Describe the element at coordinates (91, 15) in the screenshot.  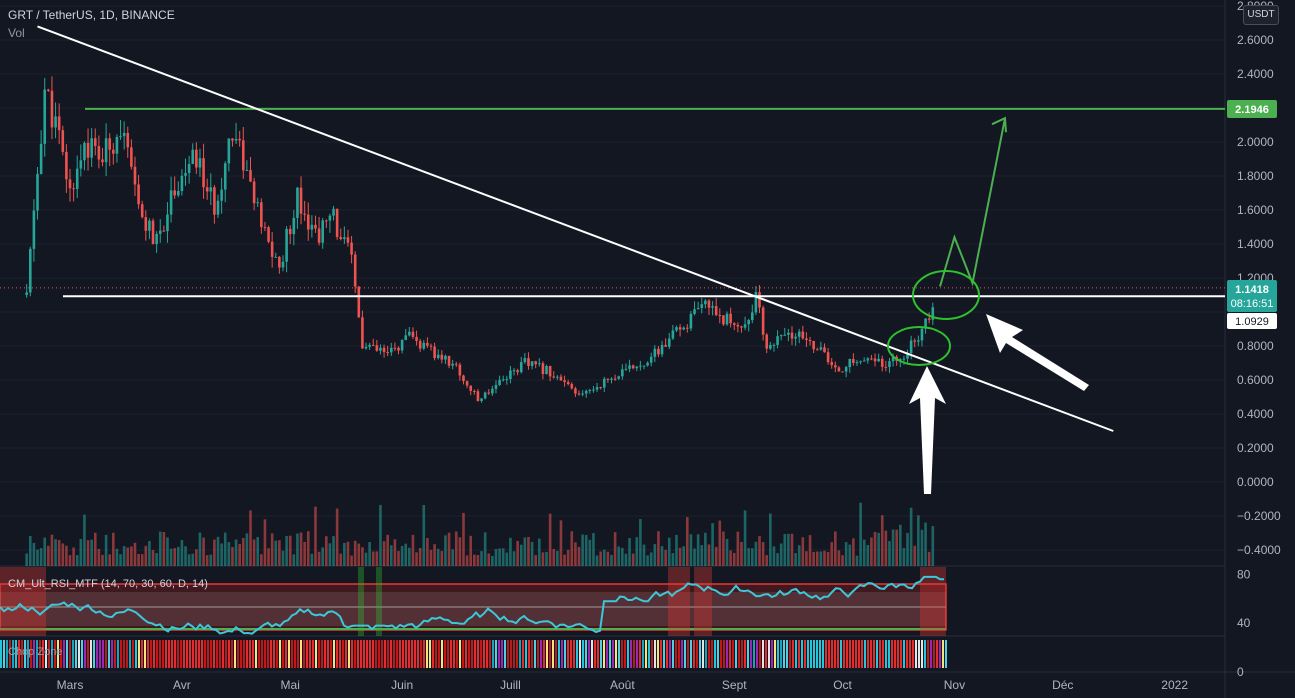
I see `symbol-title: GRT / TetherUS, 1D, BINANCE` at that location.